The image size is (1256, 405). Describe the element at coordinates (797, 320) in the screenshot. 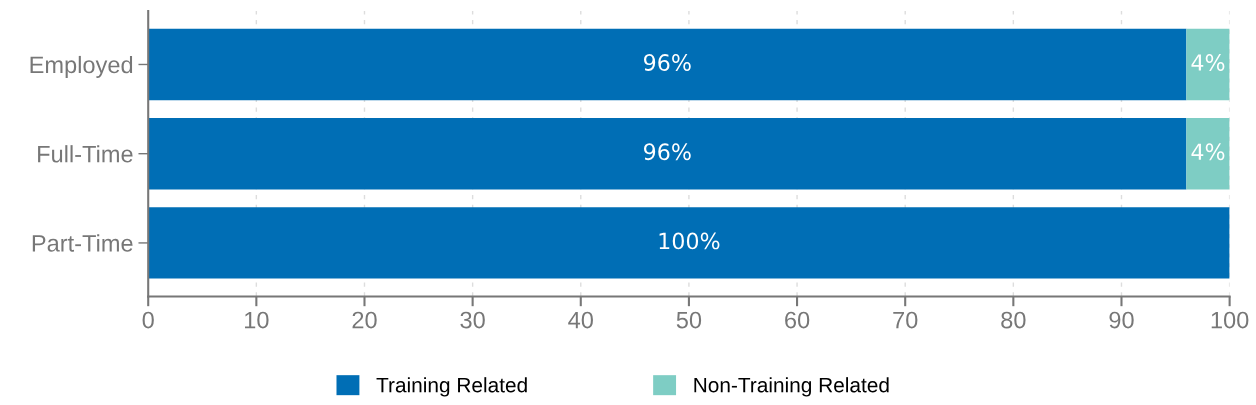

I see `x-tick-label: 60` at that location.